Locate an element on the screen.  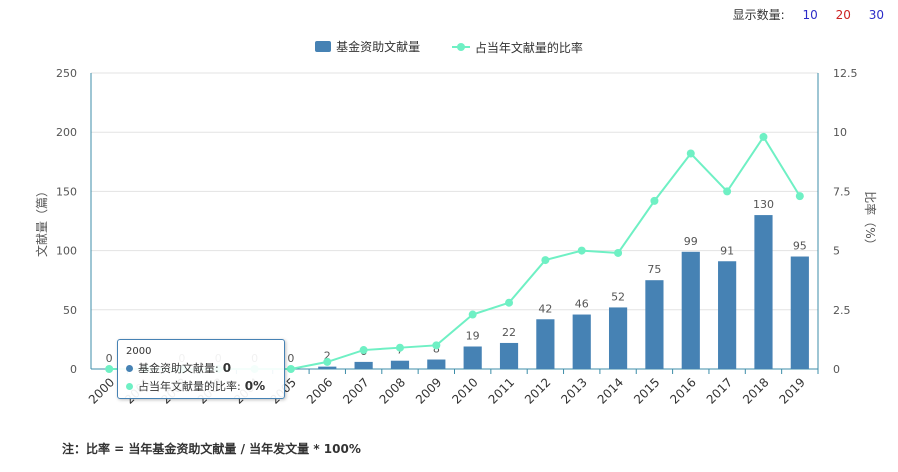
bar-data-label: 99 is located at coordinates (691, 241).